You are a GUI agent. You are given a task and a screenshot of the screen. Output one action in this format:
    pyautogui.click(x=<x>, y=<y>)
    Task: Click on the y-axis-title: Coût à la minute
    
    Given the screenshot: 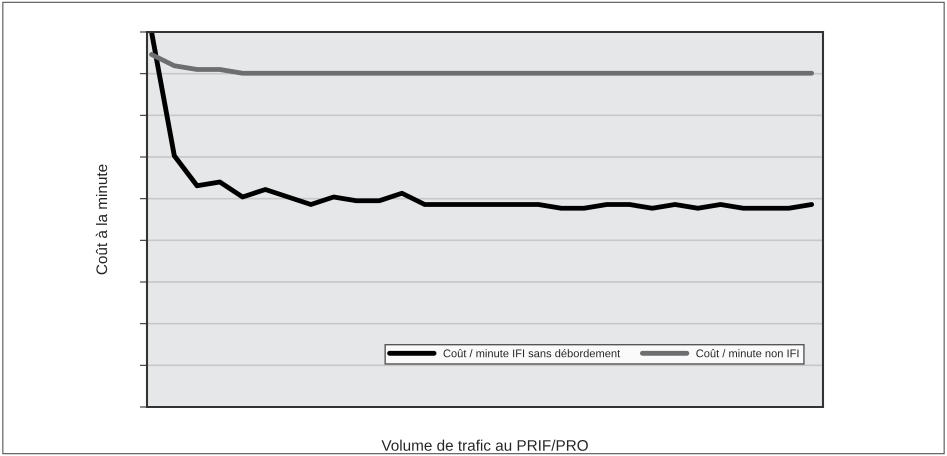 What is the action you would take?
    pyautogui.click(x=102, y=219)
    